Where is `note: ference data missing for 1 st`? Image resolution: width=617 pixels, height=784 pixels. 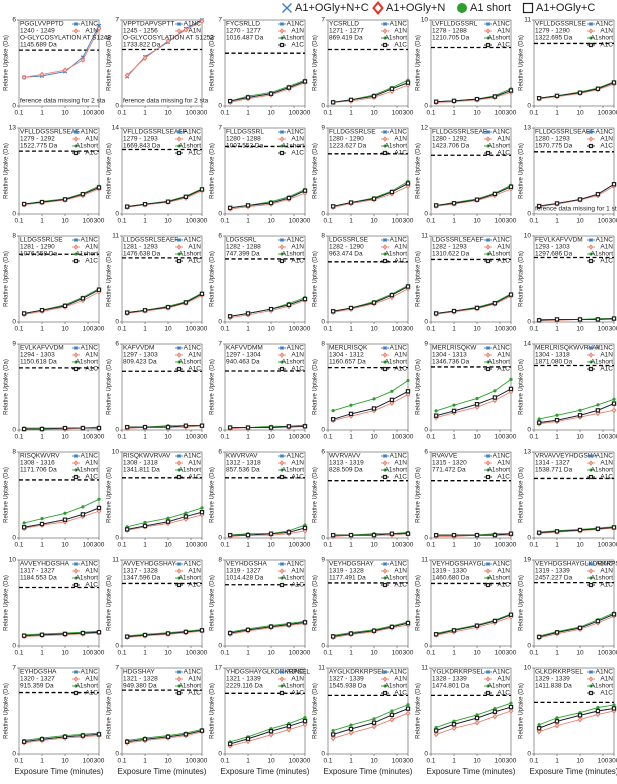
note: ference data missing for 1 st is located at coordinates (576, 209).